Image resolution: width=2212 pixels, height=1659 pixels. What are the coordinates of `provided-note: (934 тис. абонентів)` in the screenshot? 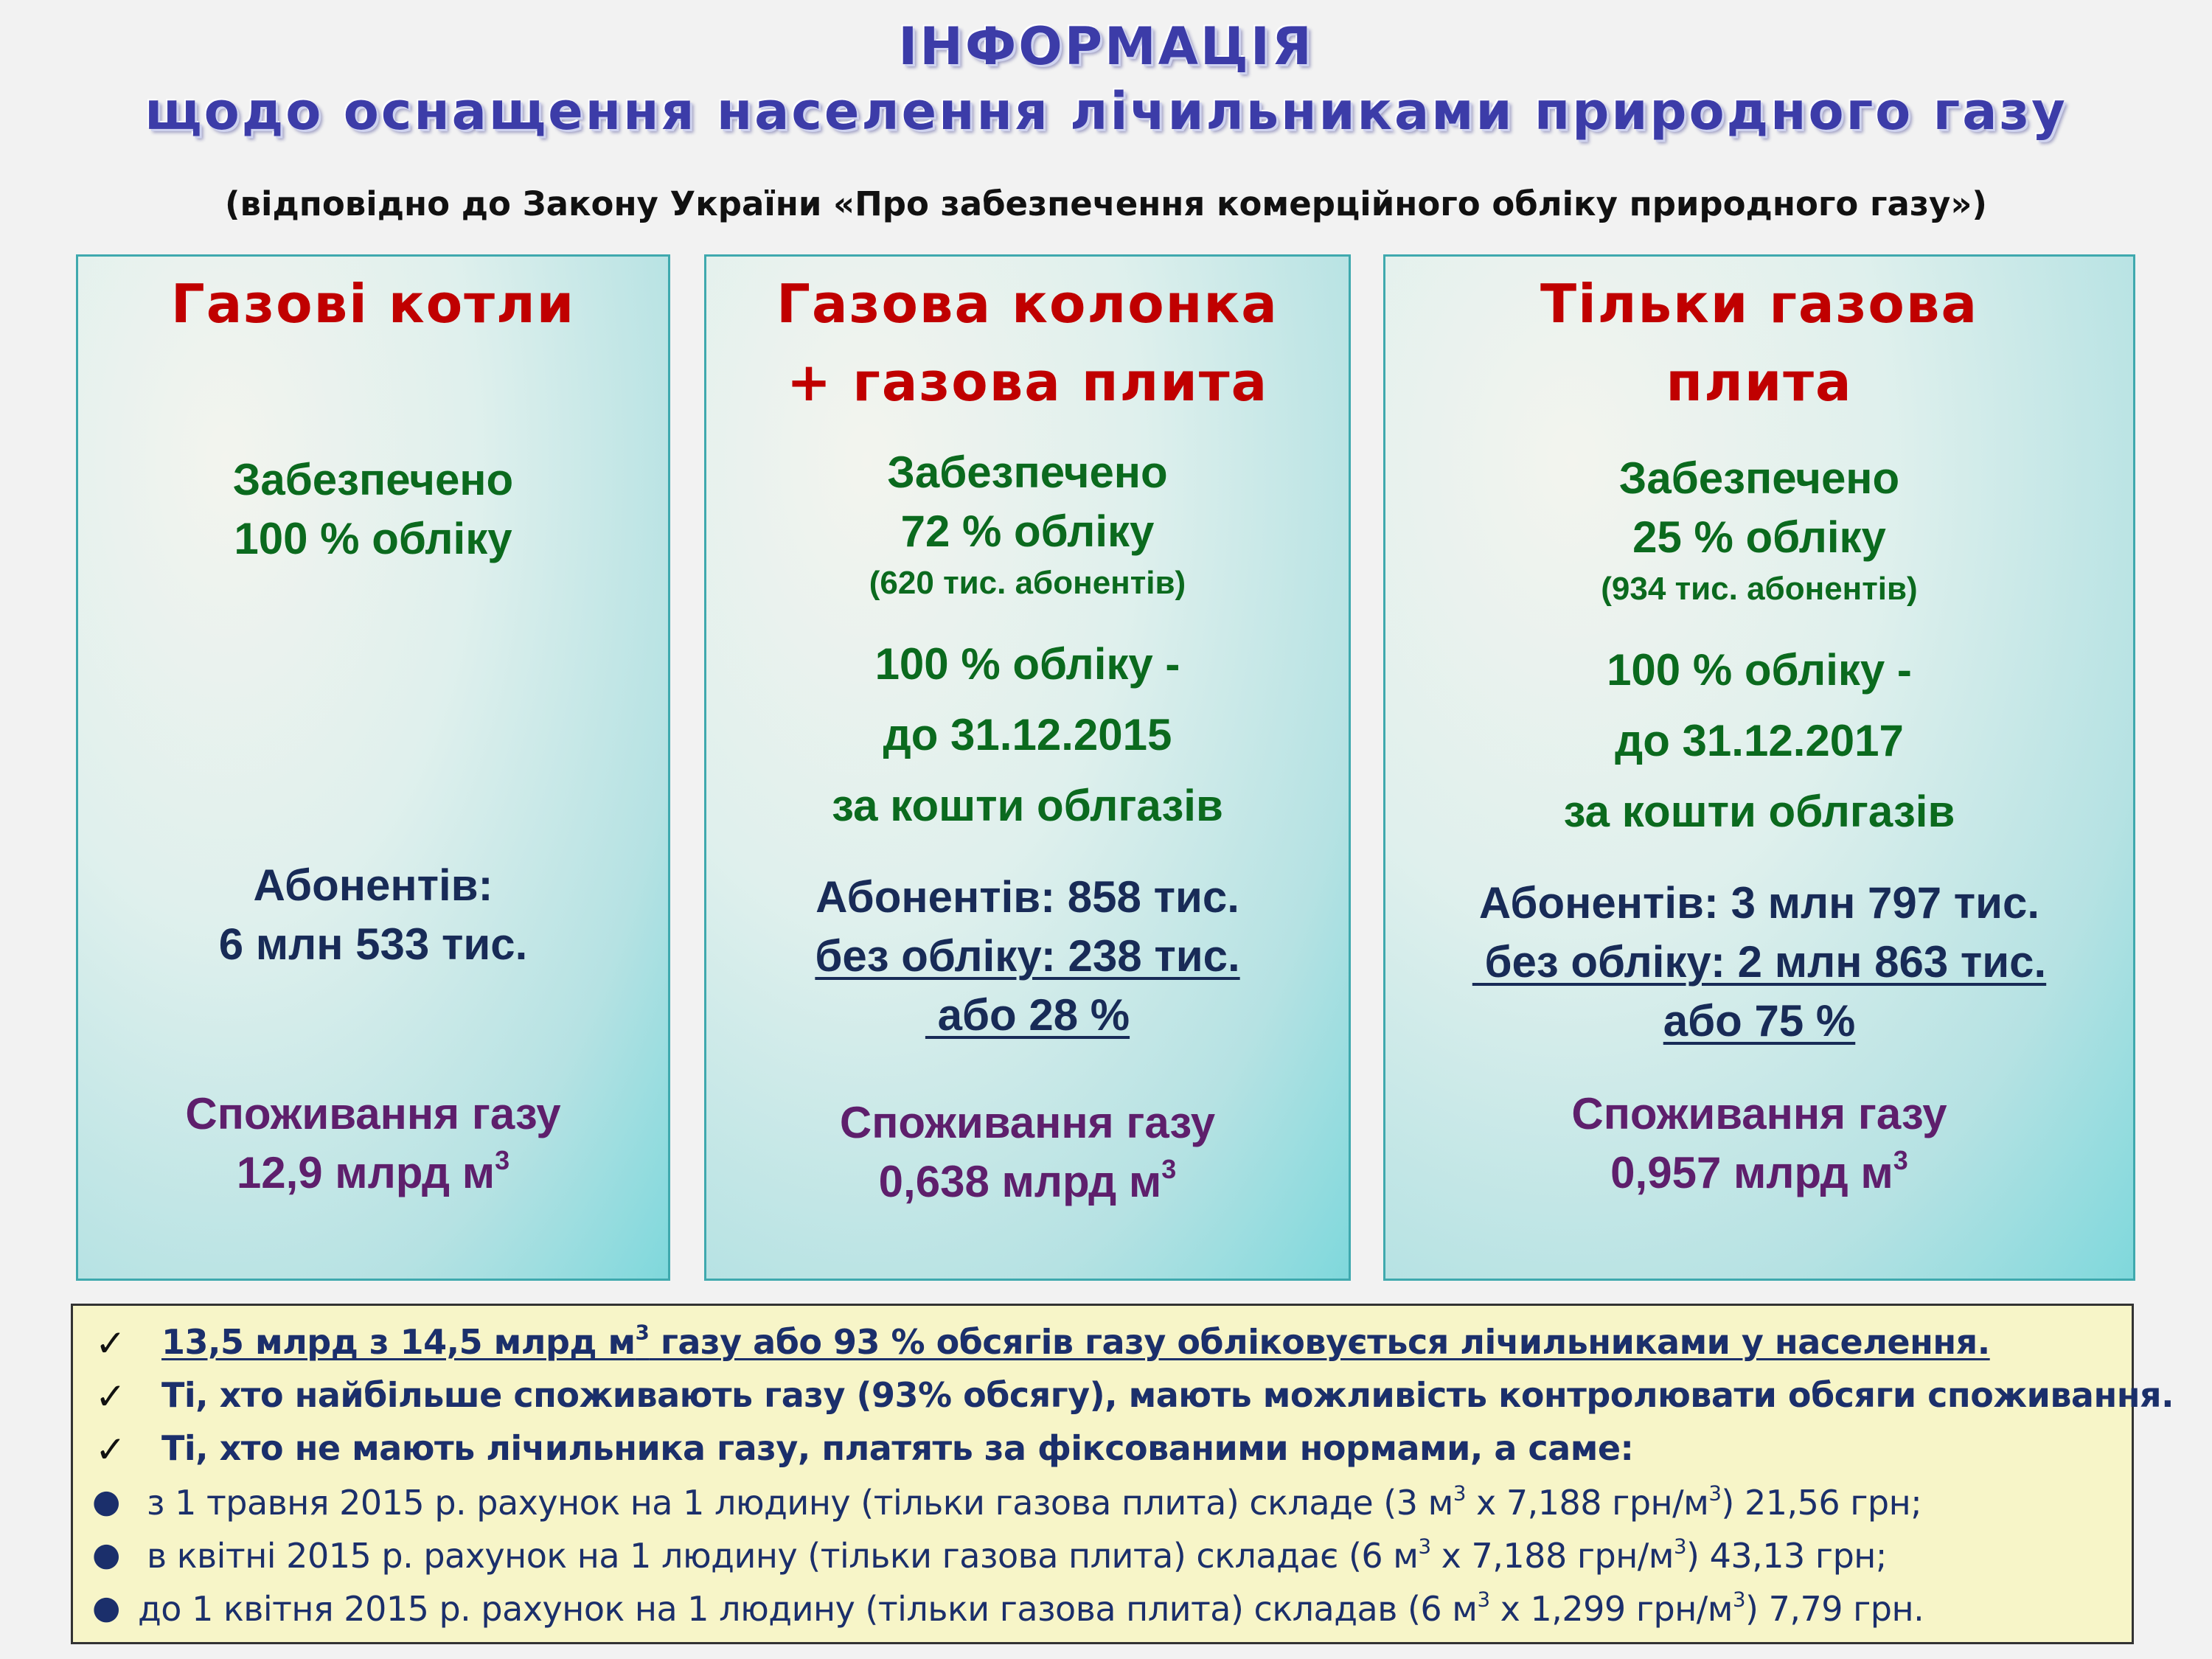 It's located at (1759, 589).